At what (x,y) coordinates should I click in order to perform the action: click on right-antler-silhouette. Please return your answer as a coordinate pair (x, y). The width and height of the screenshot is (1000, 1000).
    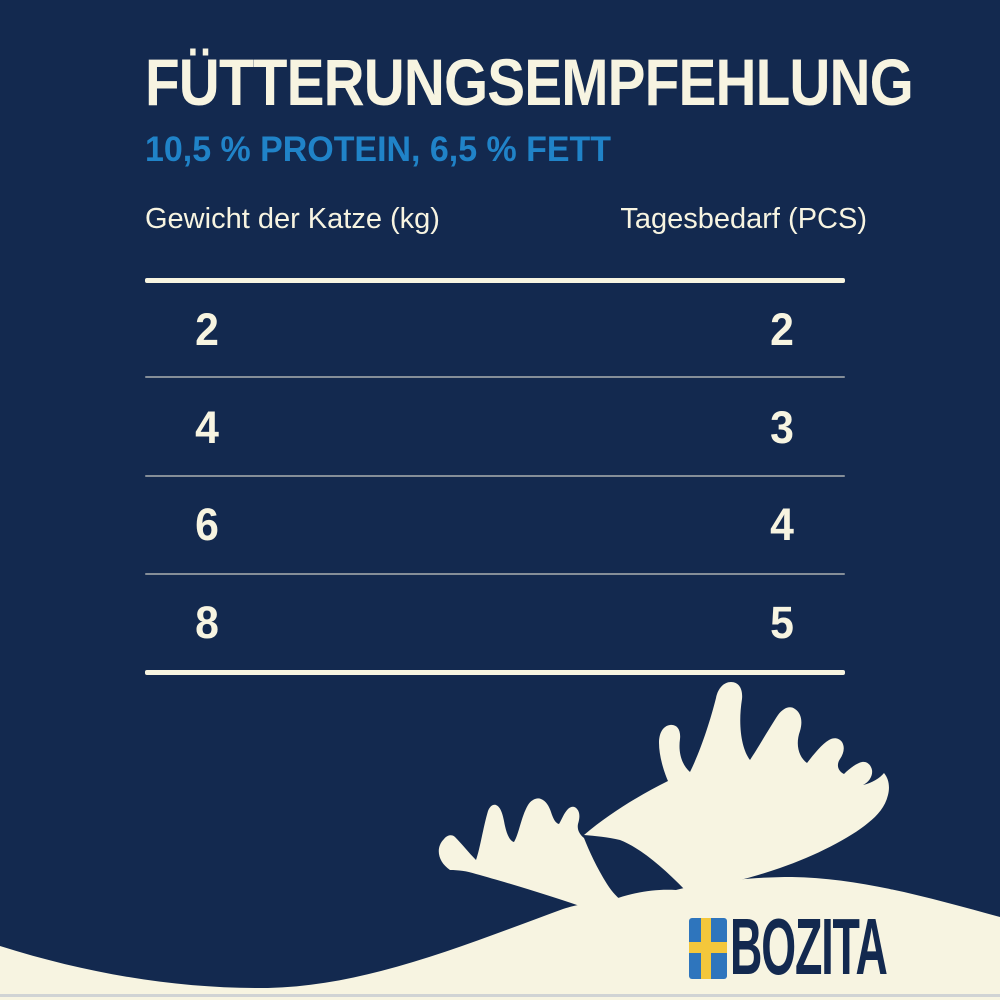
    Looking at the image, I should click on (736, 786).